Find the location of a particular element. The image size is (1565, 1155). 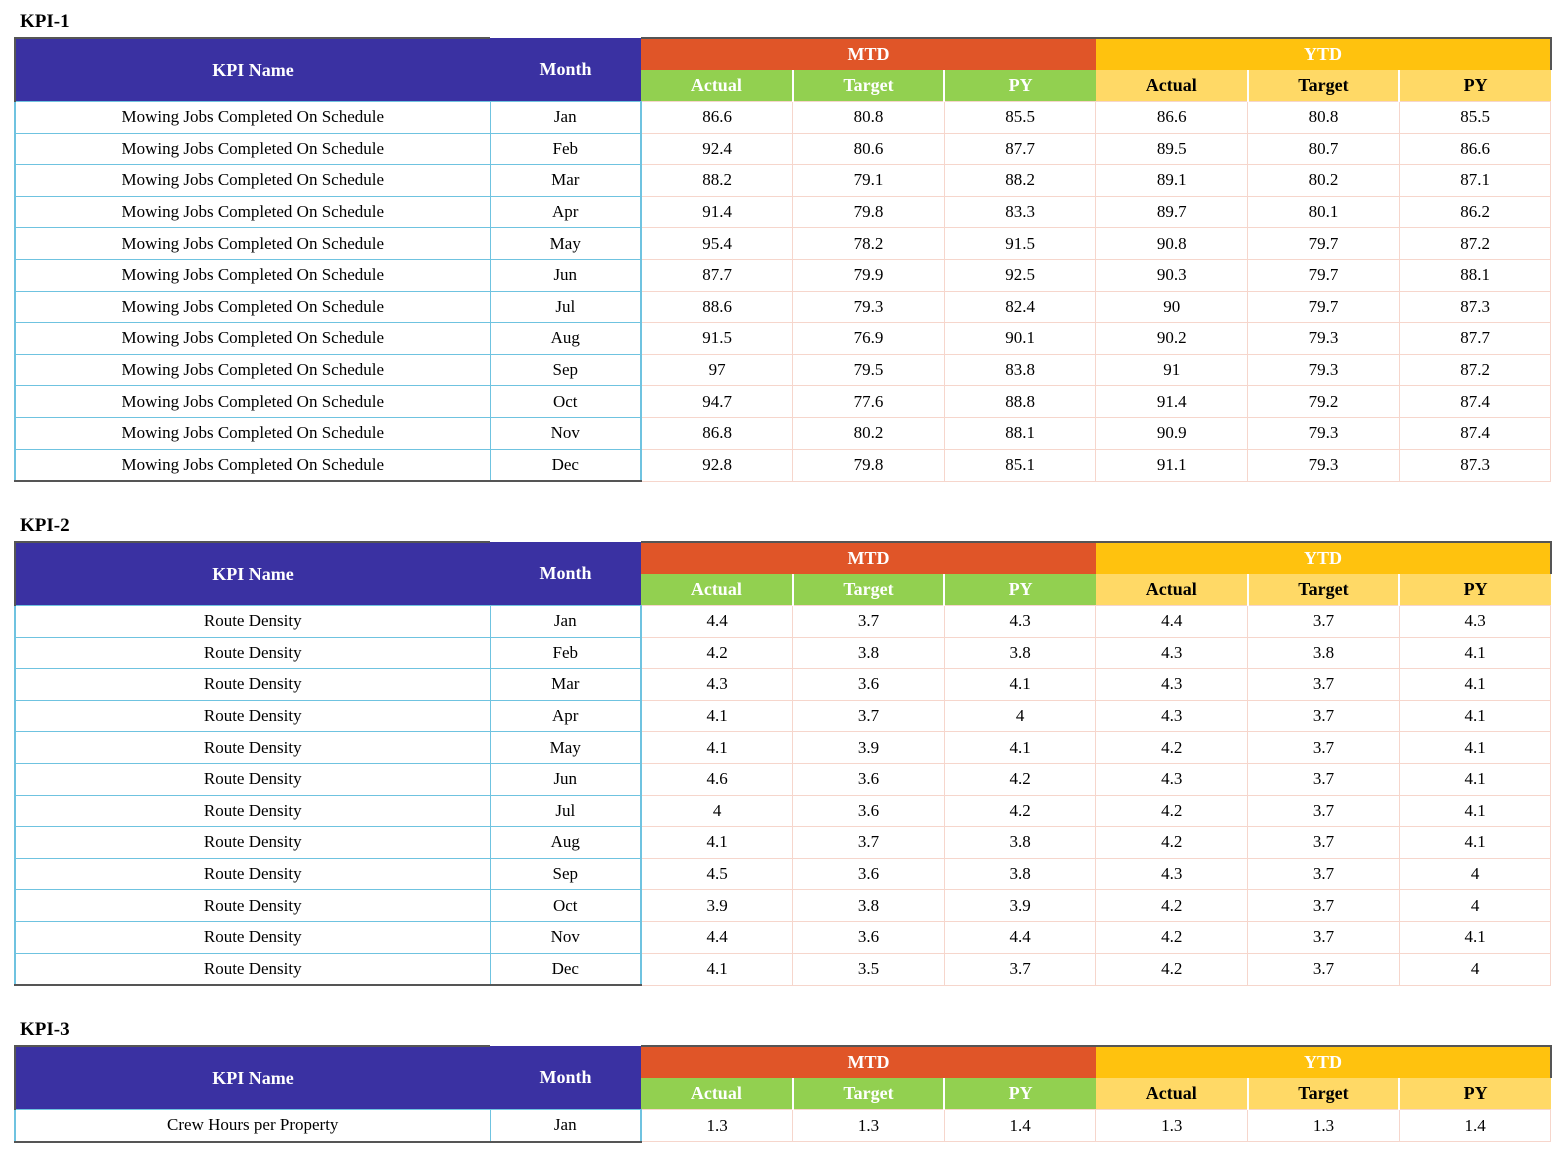

ytd-actual-cell: 89.1 is located at coordinates (1172, 180).